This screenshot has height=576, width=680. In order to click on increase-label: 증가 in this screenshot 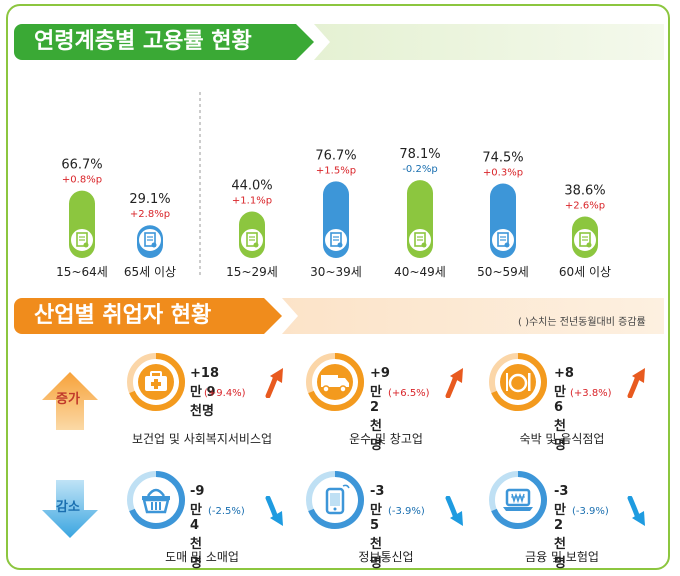, I will do `click(68, 399)`.